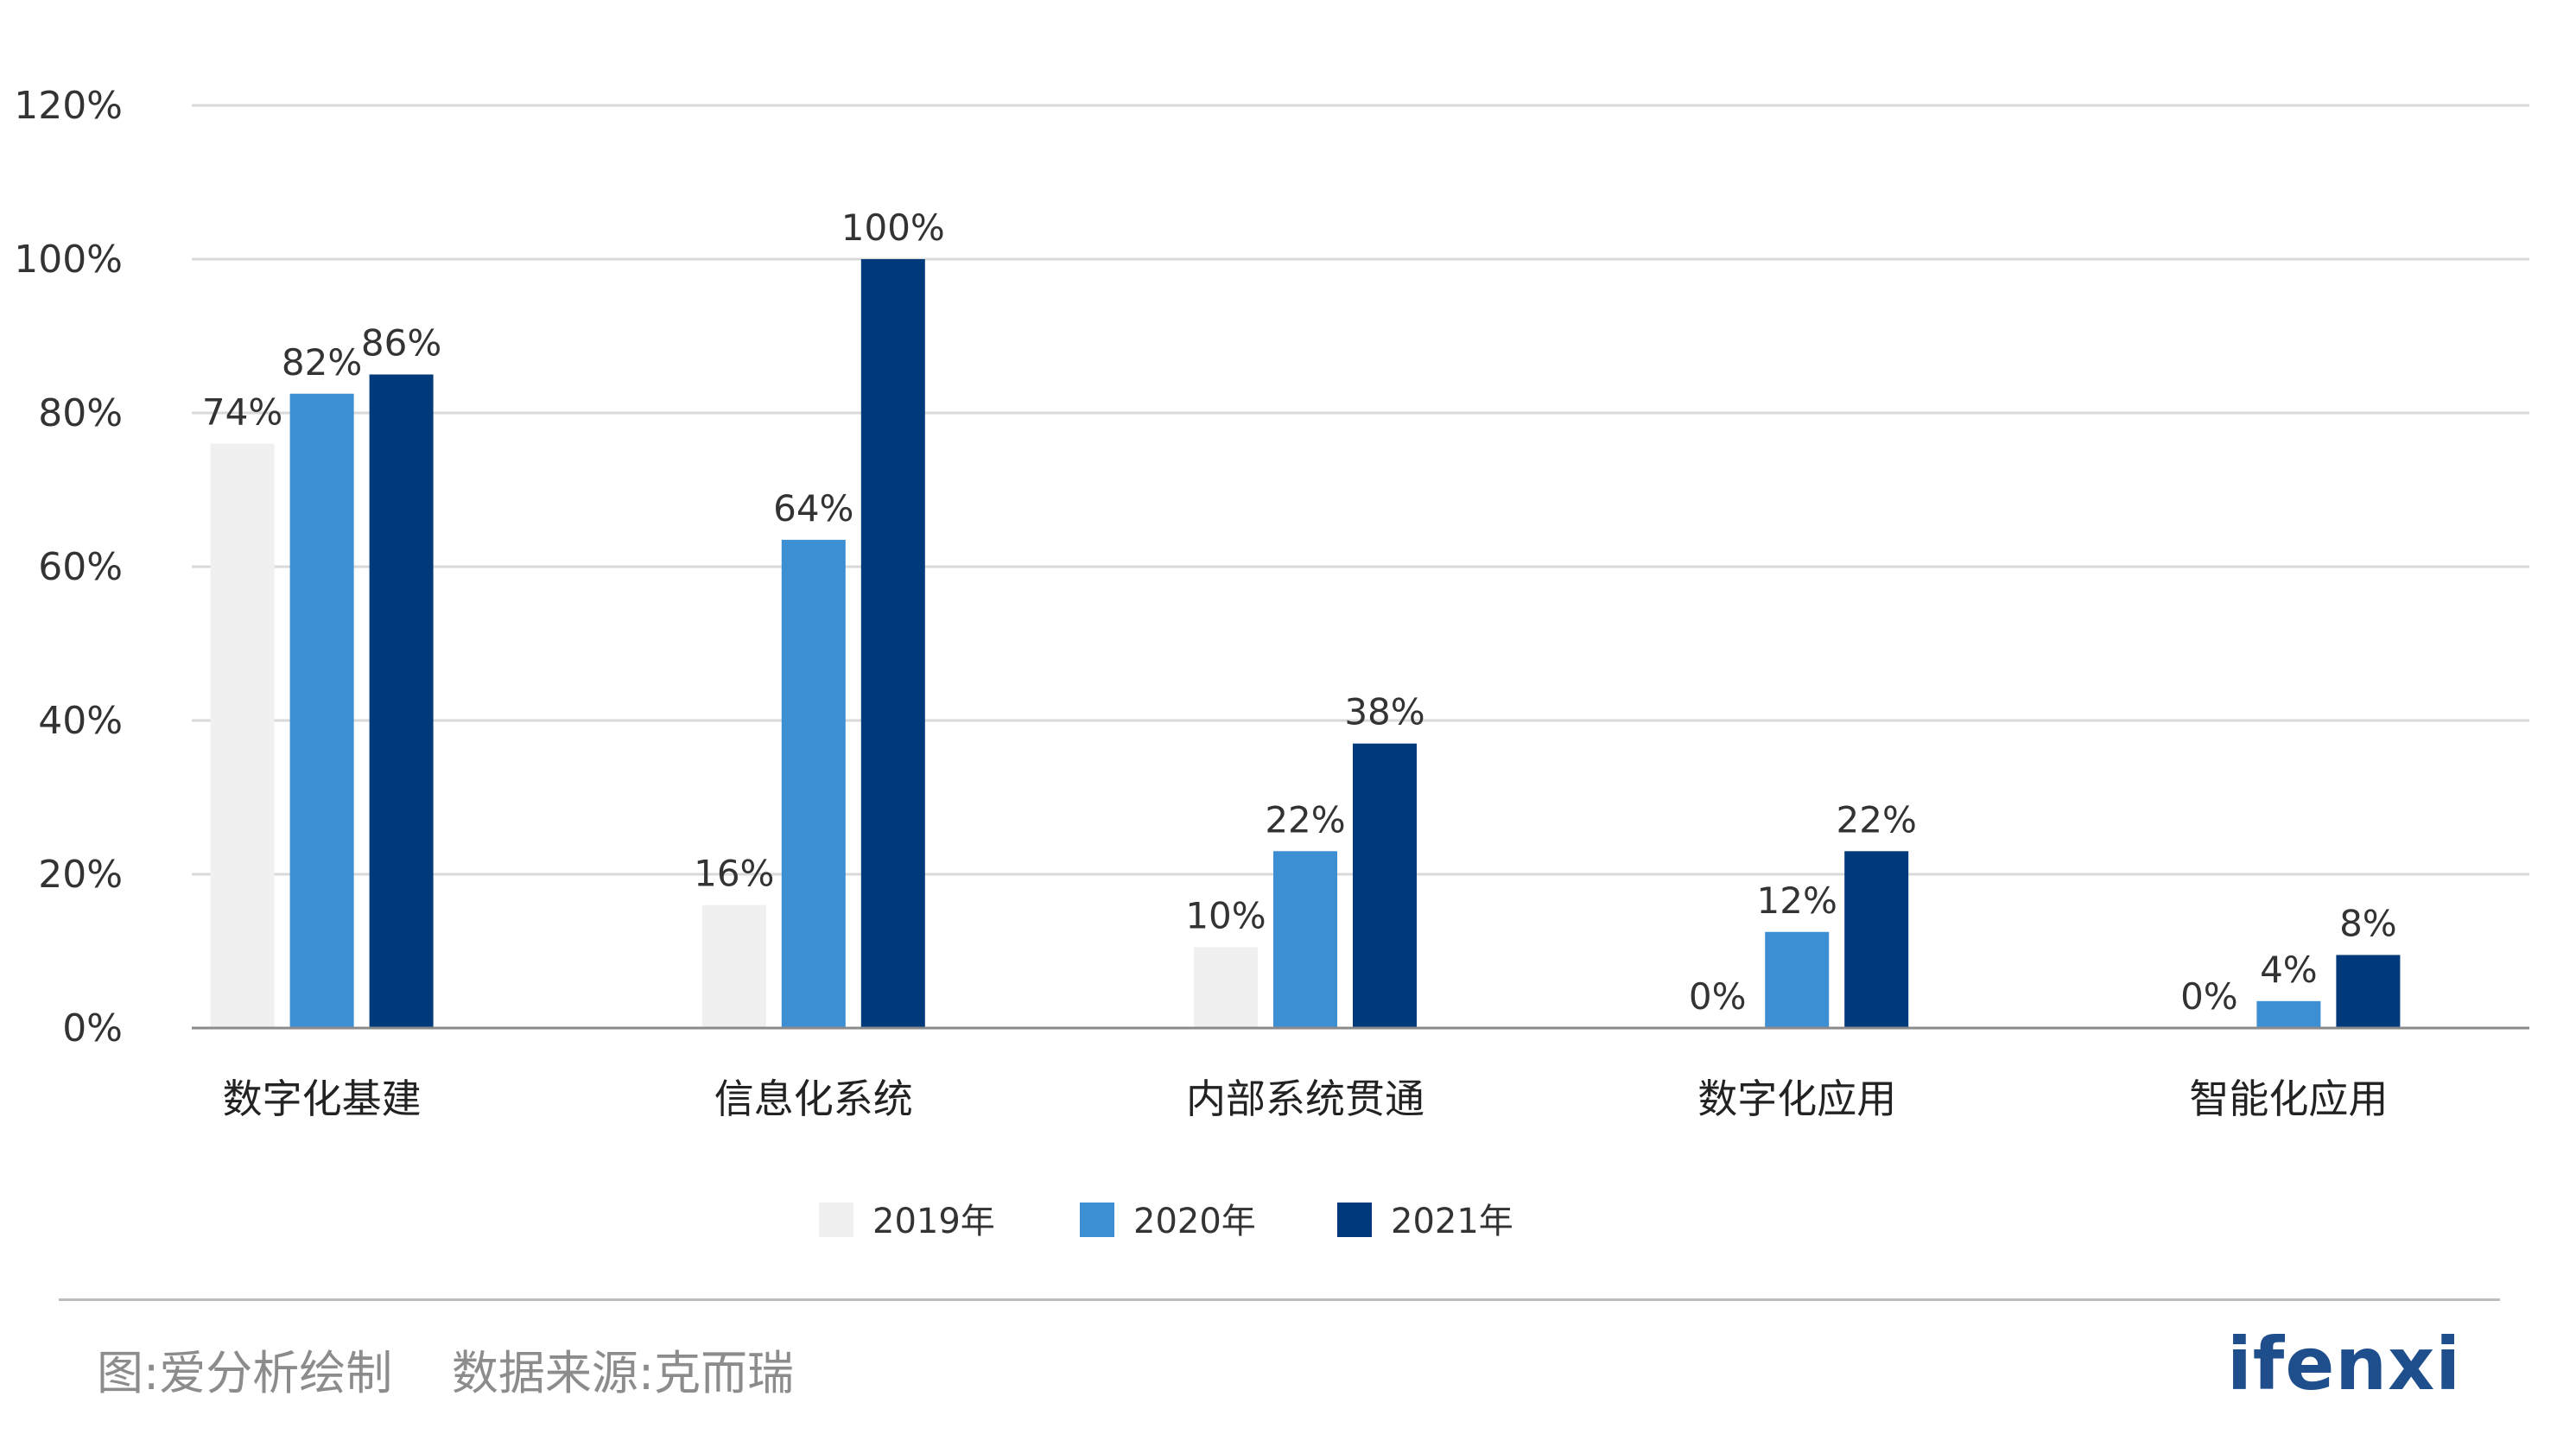 The height and width of the screenshot is (1447, 2576). I want to click on data-label: 4%, so click(2289, 970).